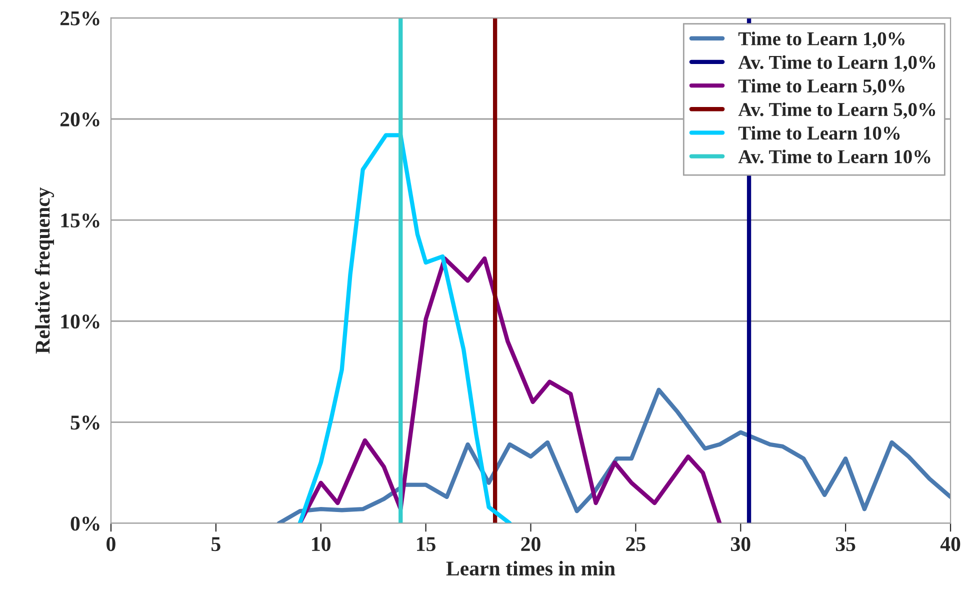 The height and width of the screenshot is (598, 965). I want to click on legend-label: Av. Time to Learn 10%, so click(834, 157).